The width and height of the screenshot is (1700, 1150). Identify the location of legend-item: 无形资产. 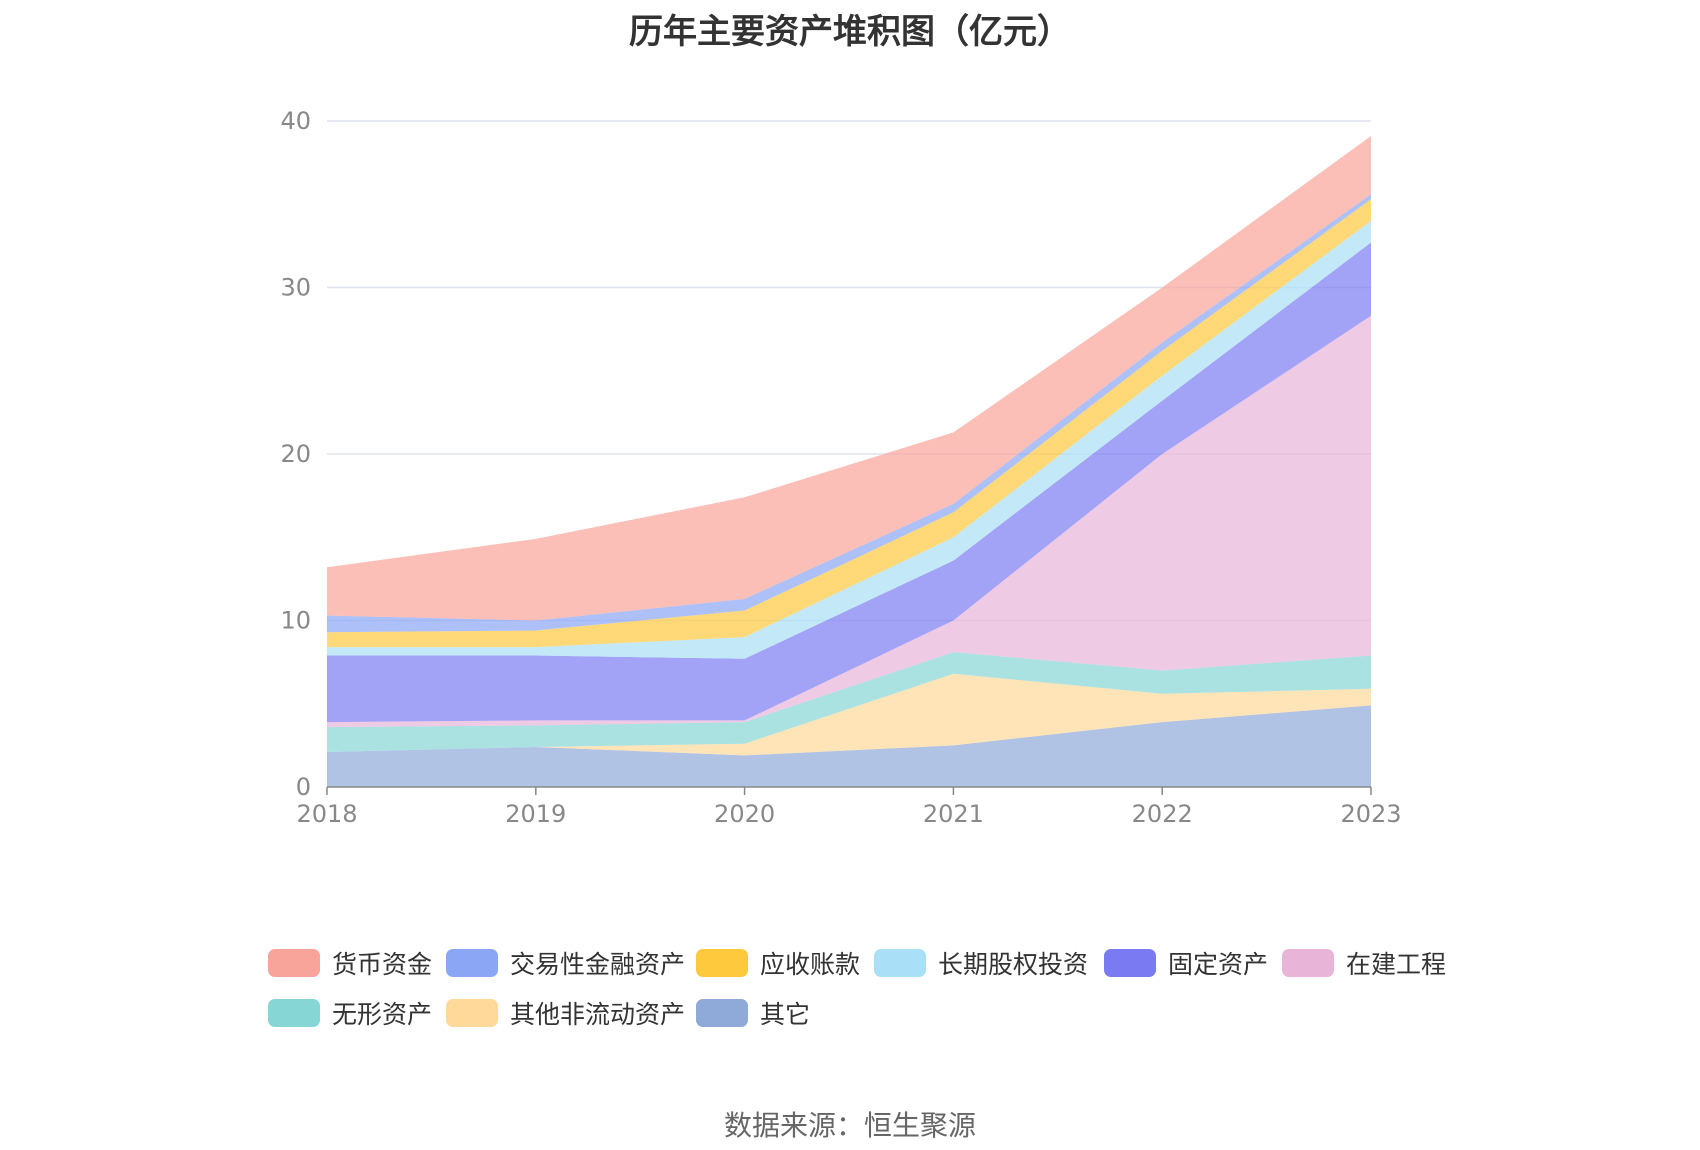
(350, 1013).